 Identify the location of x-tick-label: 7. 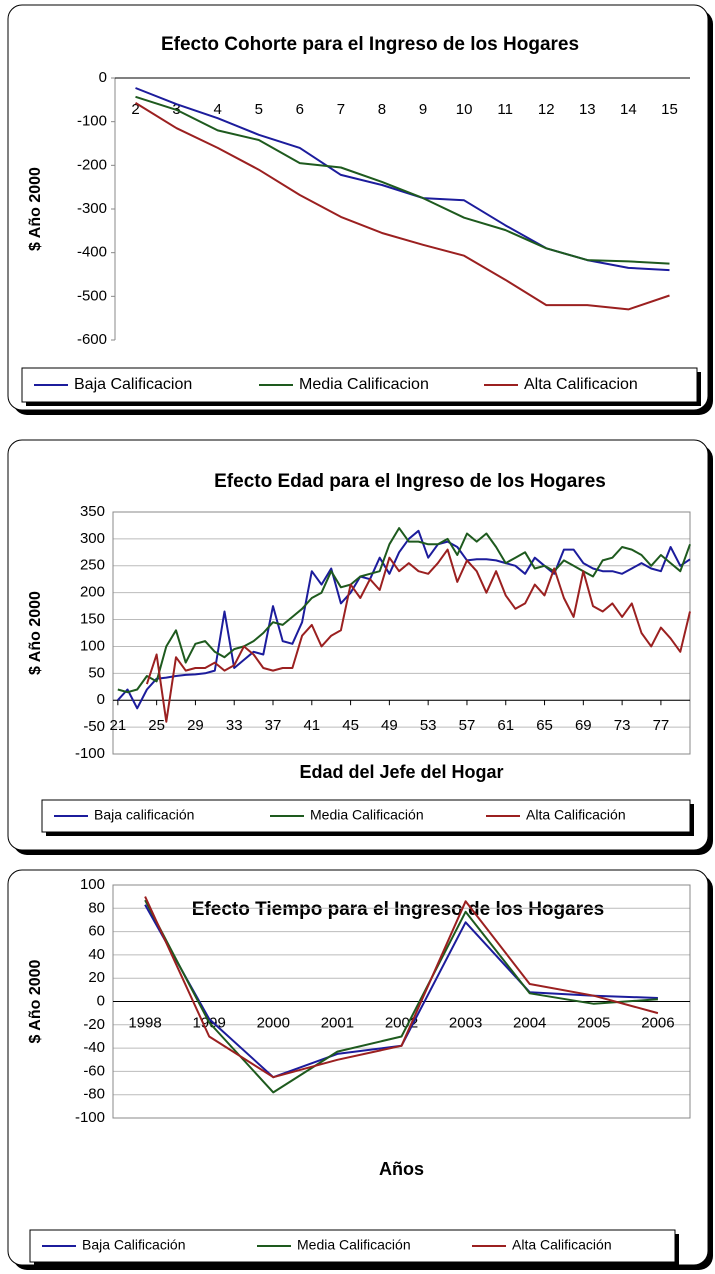
(341, 109).